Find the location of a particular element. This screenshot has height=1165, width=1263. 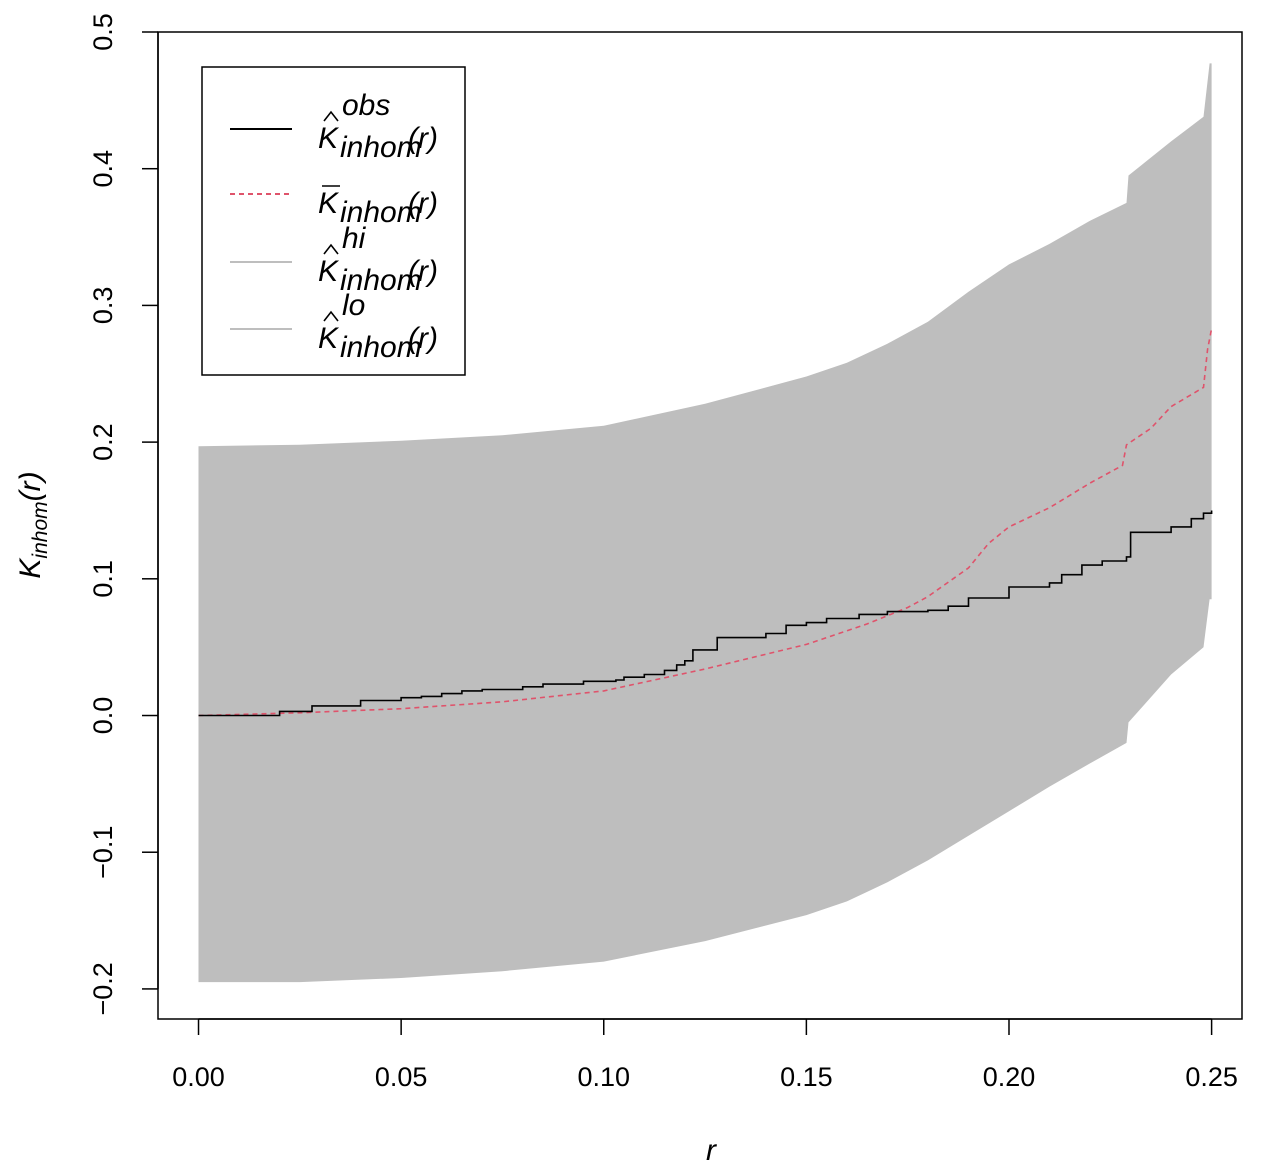

y-tick-label: −0.2 is located at coordinates (103, 988).